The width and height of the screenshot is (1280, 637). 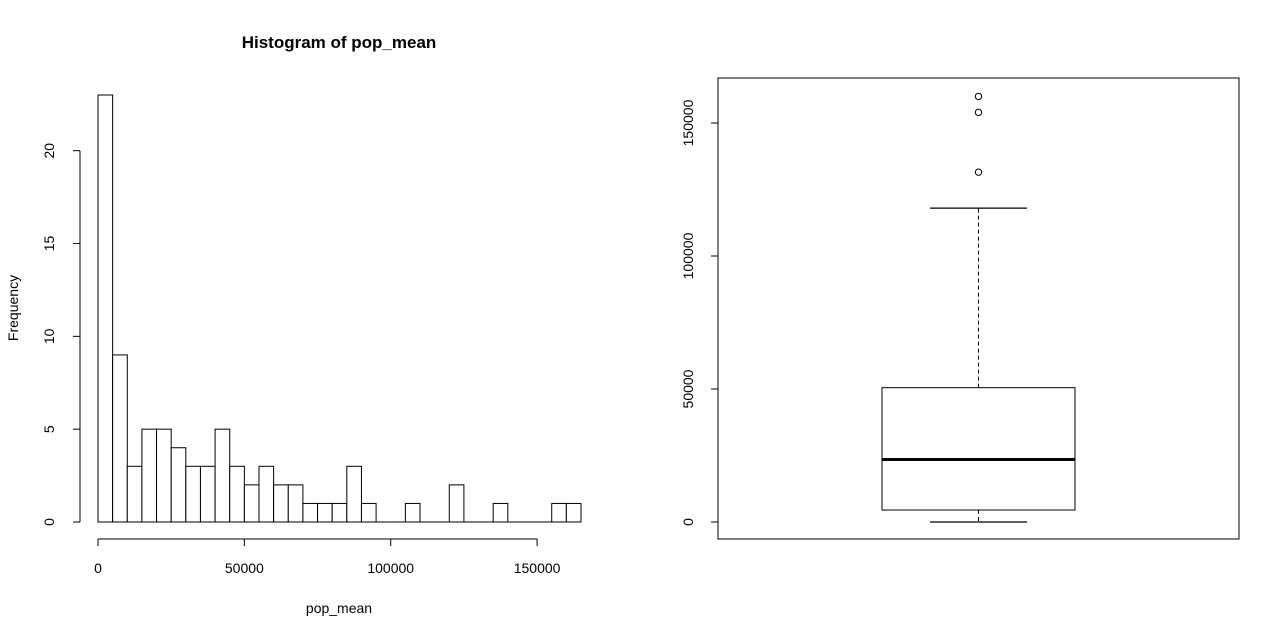 I want to click on histogram-y-tick-label: 10, so click(x=49, y=336).